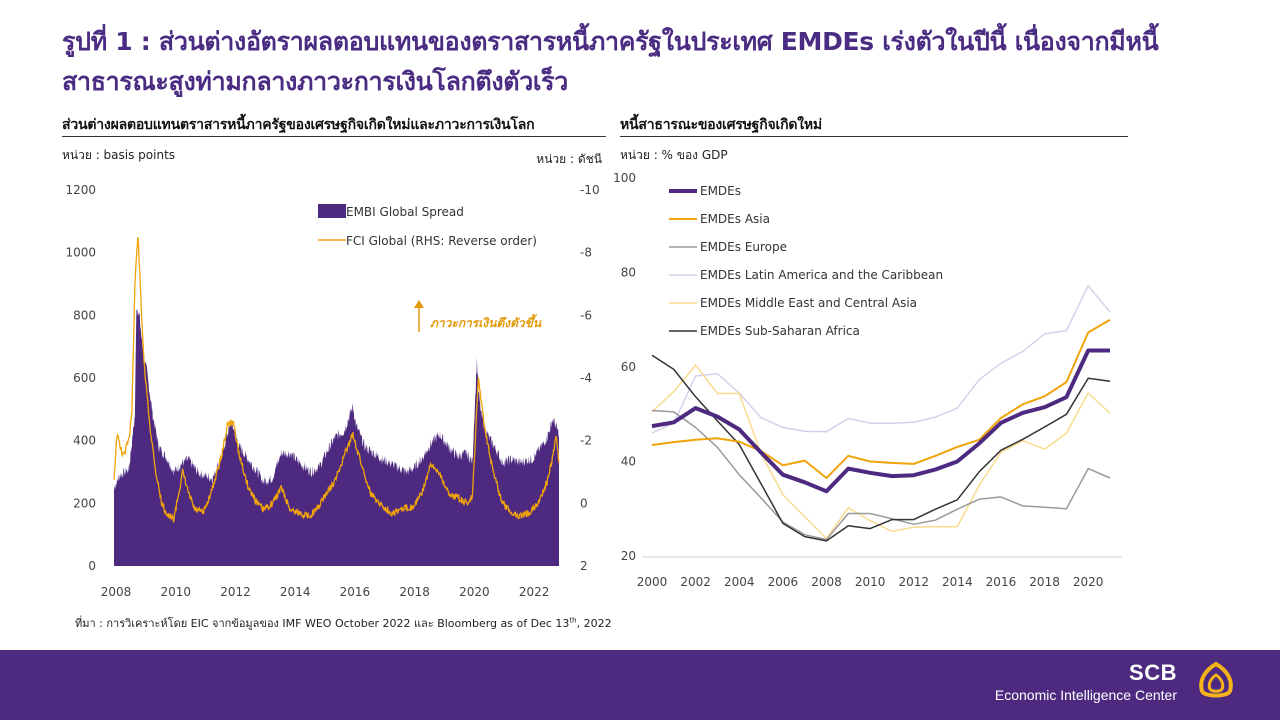 This screenshot has height=720, width=1280. I want to click on left-chart-unit-left: หน่วย : basis points, so click(119, 155).